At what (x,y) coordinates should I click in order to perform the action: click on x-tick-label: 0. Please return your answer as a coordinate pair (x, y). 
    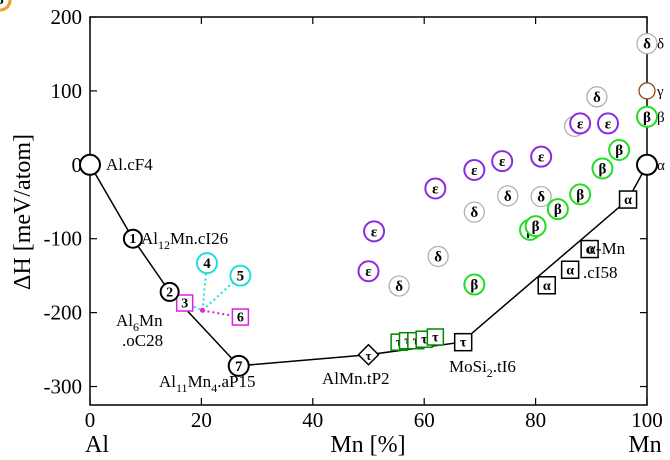
    Looking at the image, I should click on (90, 420).